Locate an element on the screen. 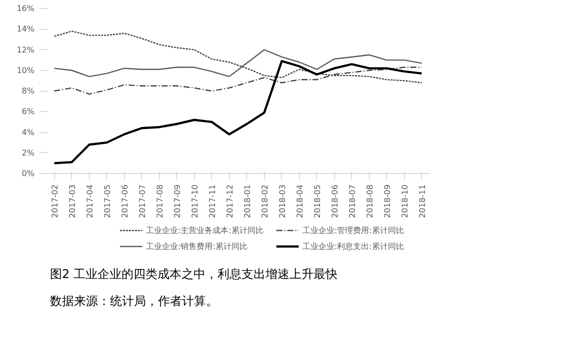 Image resolution: width=568 pixels, height=337 pixels. y-tick-label: 4% is located at coordinates (28, 132).